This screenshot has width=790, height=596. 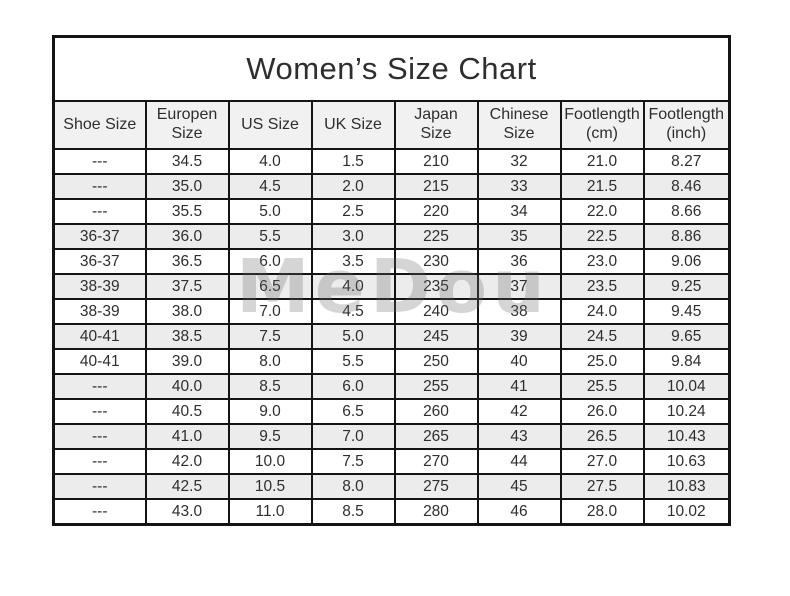 I want to click on cell-us: 8.5, so click(x=270, y=386).